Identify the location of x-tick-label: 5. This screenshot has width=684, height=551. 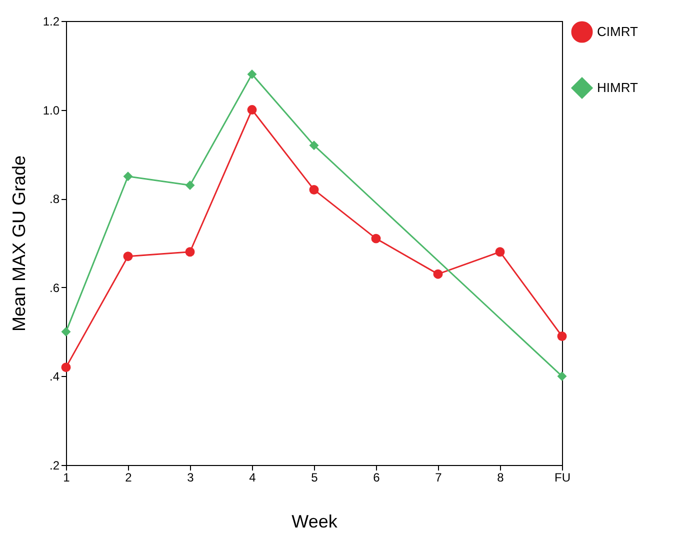
(314, 477).